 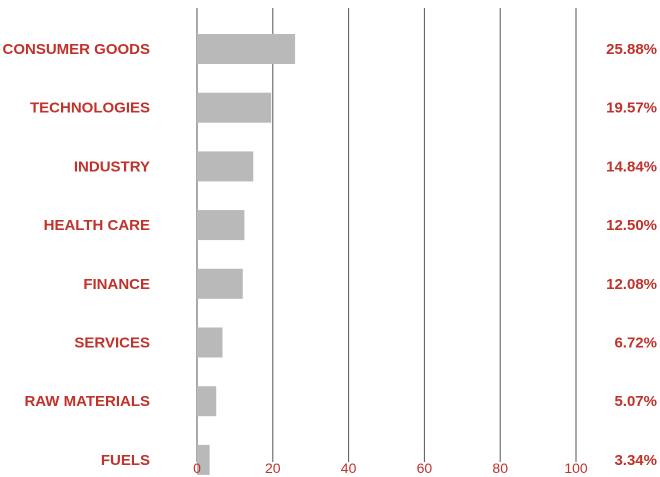 What do you see at coordinates (90, 108) in the screenshot?
I see `category-label: TECHNOLOGIES` at bounding box center [90, 108].